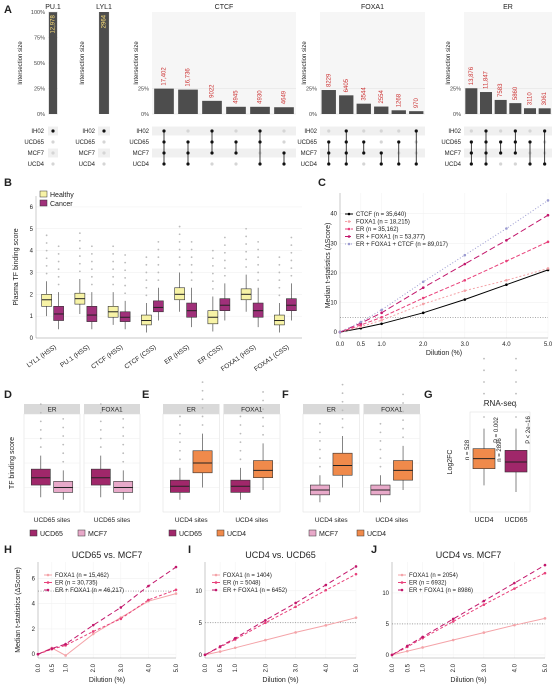 This screenshot has height=694, width=554. I want to click on box-healthy, so click(279, 320).